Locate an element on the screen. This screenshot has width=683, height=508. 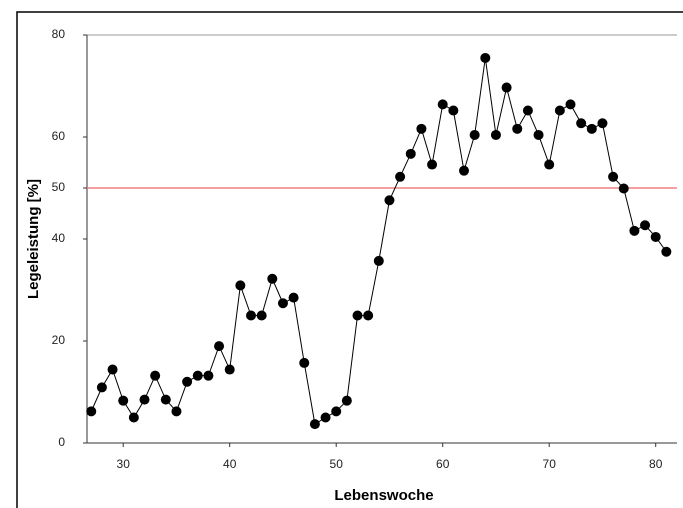
y-tick-label: 50 is located at coordinates (59, 187).